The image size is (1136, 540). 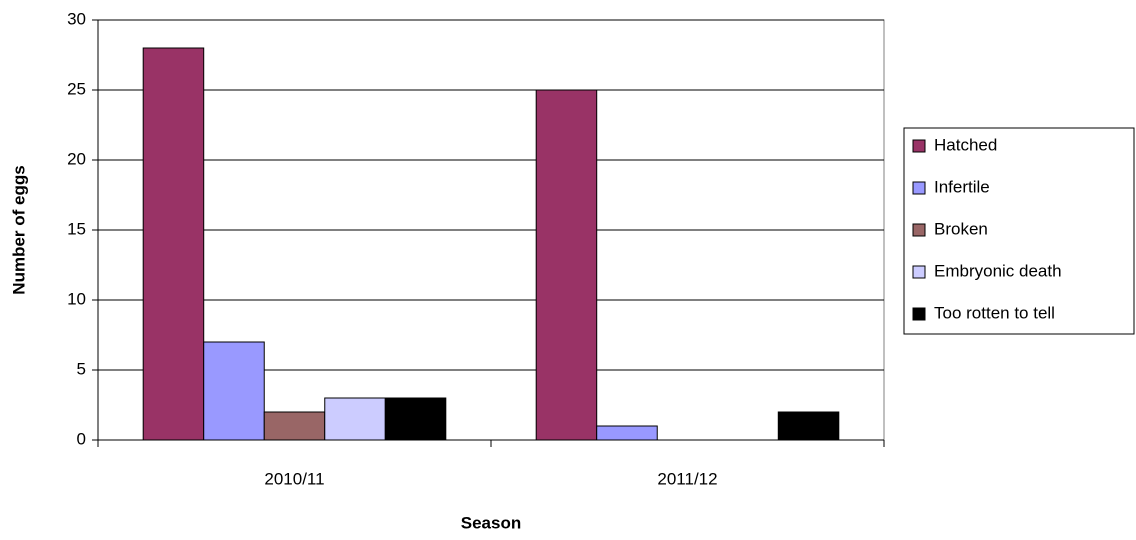 I want to click on legend-label: Infertile, so click(x=962, y=186).